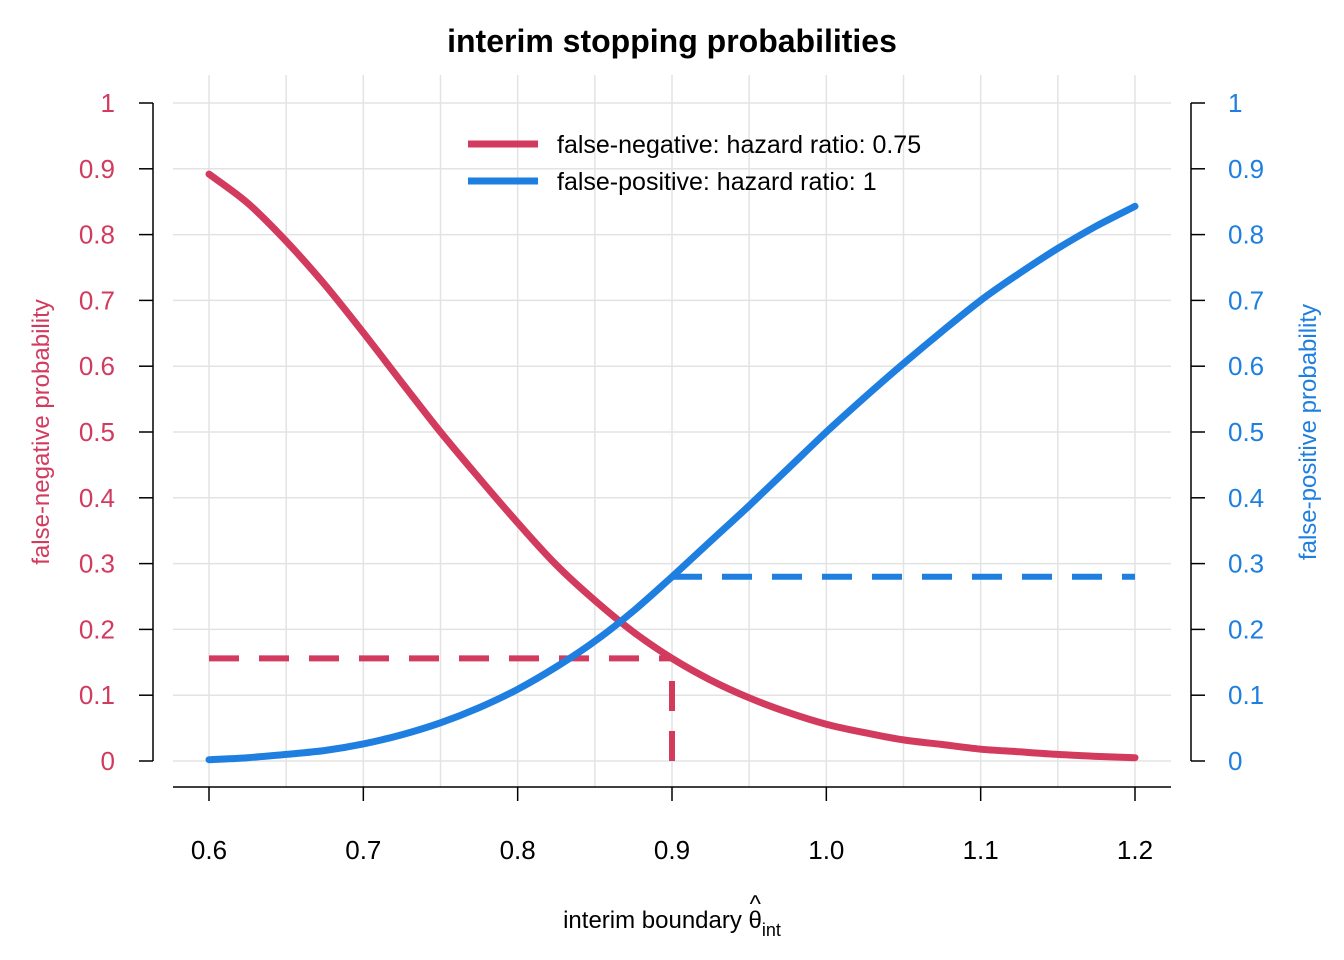  I want to click on x-tick-label: 0.8, so click(518, 850).